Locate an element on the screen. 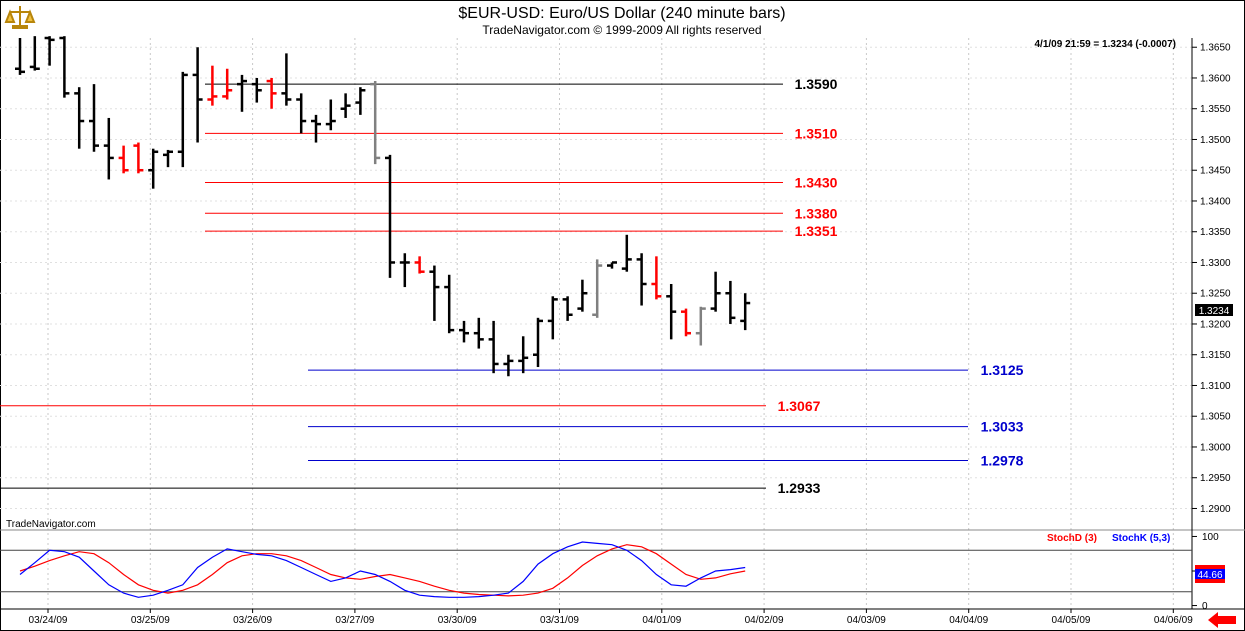 This screenshot has height=631, width=1245. y-tick-label: 1.3050 is located at coordinates (1215, 417).